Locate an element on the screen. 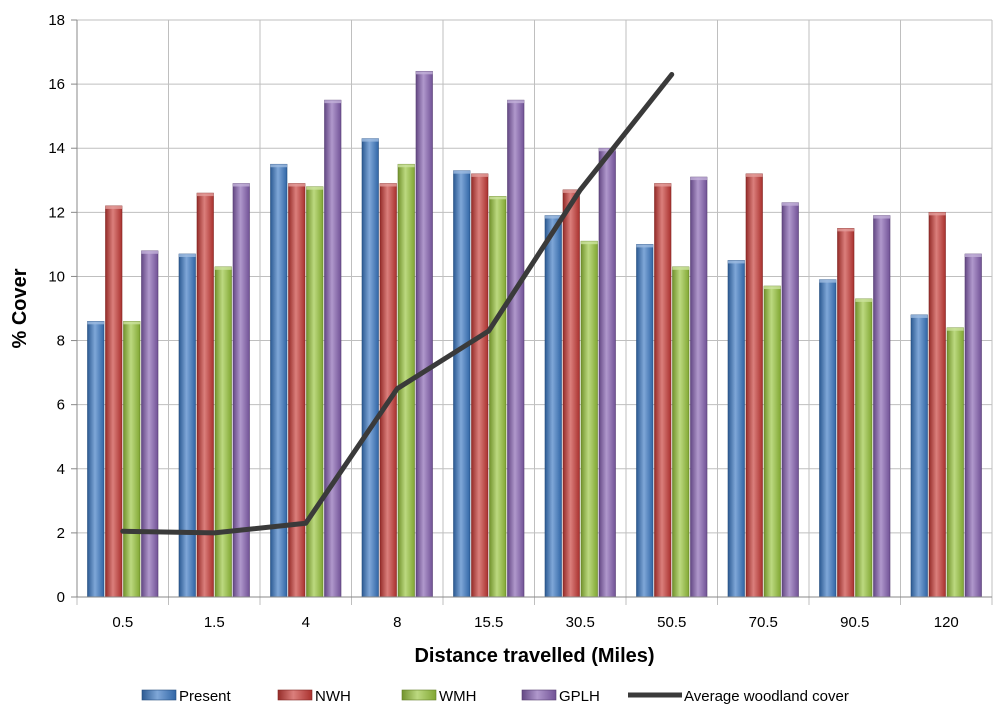  y-tick-label: 0 is located at coordinates (61, 597).